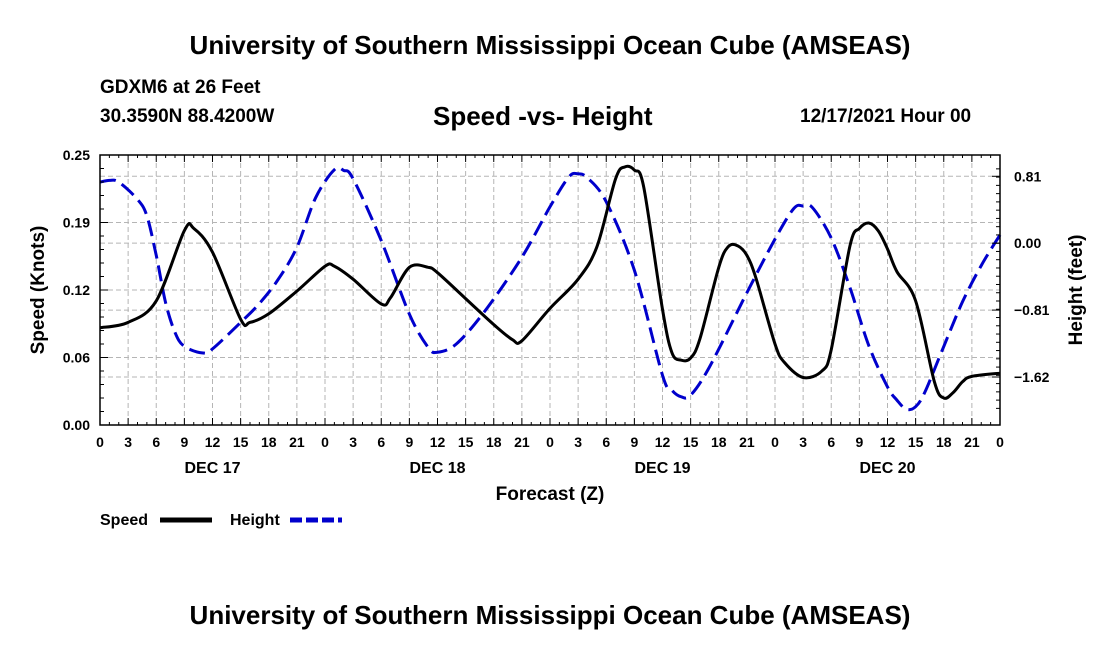  I want to click on chart-subtitle: Speed -vs- Height, so click(543, 116).